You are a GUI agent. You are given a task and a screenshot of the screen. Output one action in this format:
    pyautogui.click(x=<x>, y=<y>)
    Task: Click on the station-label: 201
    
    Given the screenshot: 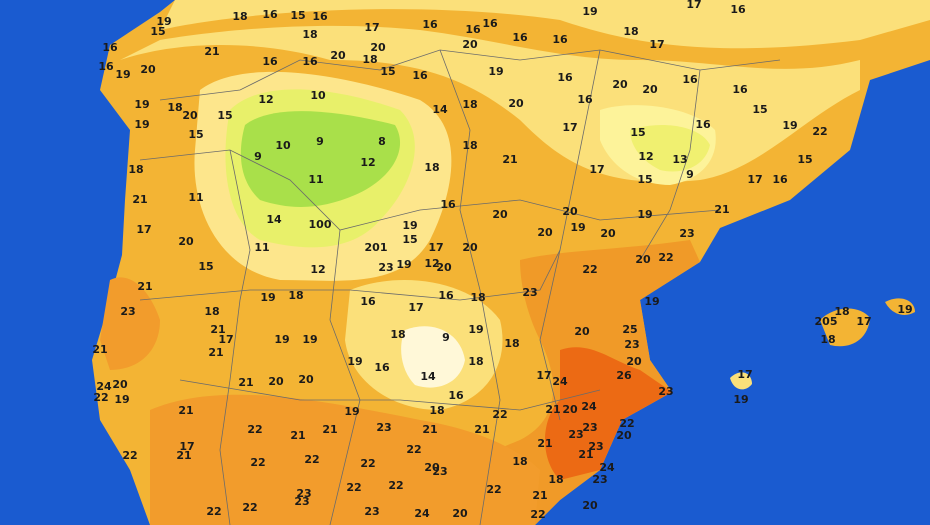 What is the action you would take?
    pyautogui.click(x=376, y=247)
    